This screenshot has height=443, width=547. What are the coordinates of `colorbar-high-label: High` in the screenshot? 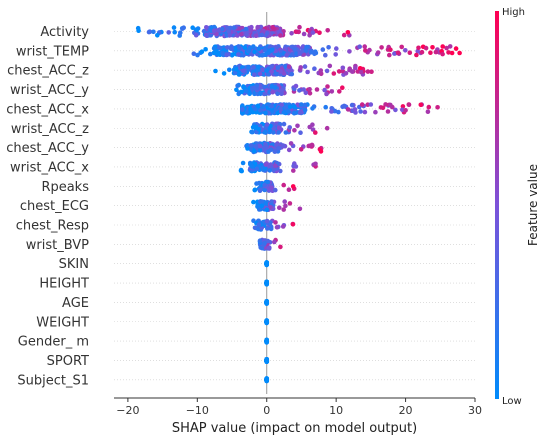 It's located at (513, 12).